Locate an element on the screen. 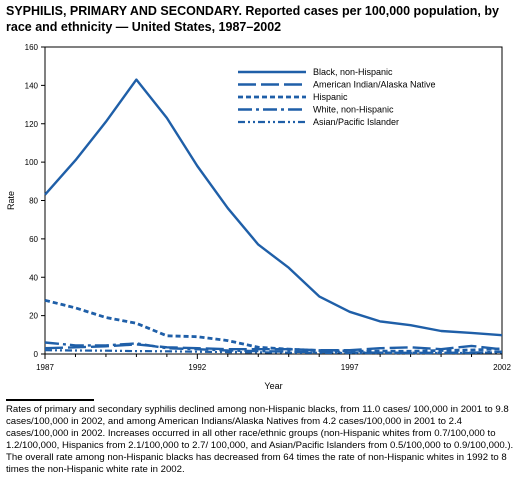 Image resolution: width=524 pixels, height=497 pixels. x-axis-label: Year is located at coordinates (273, 386).